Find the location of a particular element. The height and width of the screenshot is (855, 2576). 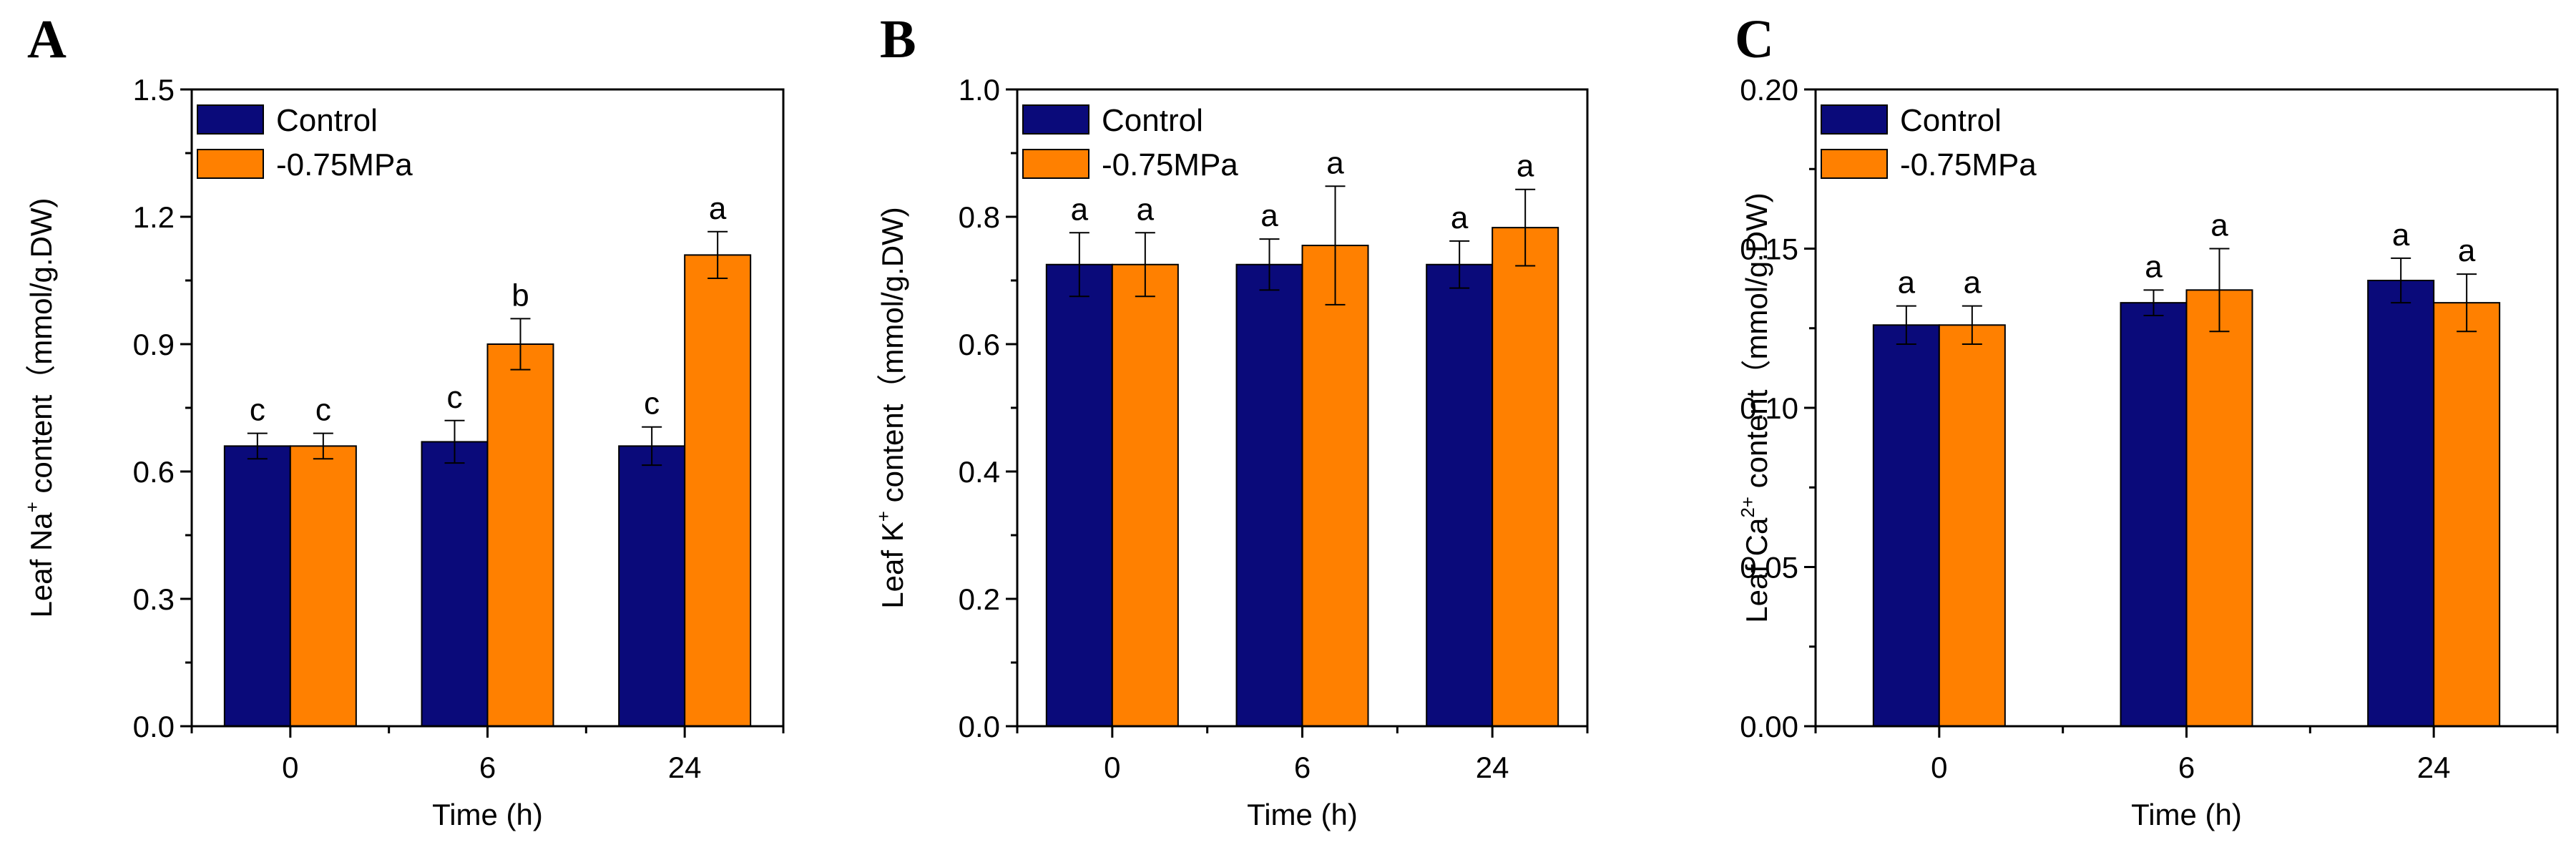

y-tick-label: 0.4 is located at coordinates (979, 472).